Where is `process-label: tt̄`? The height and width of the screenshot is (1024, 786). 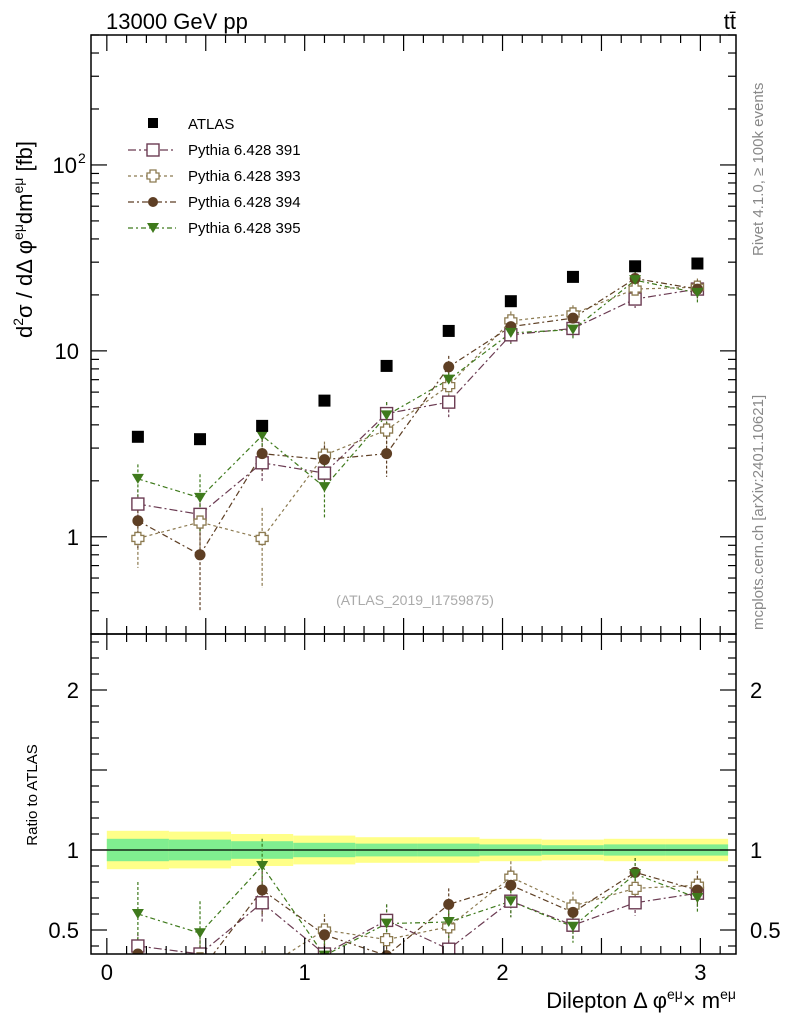 process-label: tt̄ is located at coordinates (730, 21).